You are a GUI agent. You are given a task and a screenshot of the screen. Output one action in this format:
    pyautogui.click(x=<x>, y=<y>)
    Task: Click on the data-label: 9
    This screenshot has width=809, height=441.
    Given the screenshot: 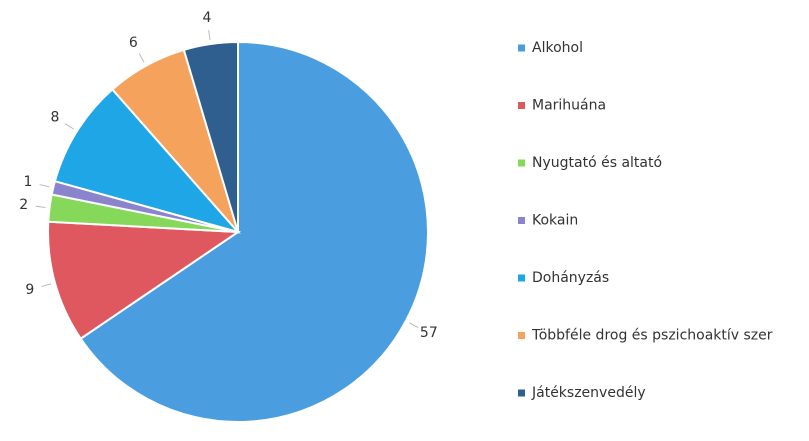 What is the action you would take?
    pyautogui.click(x=29, y=290)
    